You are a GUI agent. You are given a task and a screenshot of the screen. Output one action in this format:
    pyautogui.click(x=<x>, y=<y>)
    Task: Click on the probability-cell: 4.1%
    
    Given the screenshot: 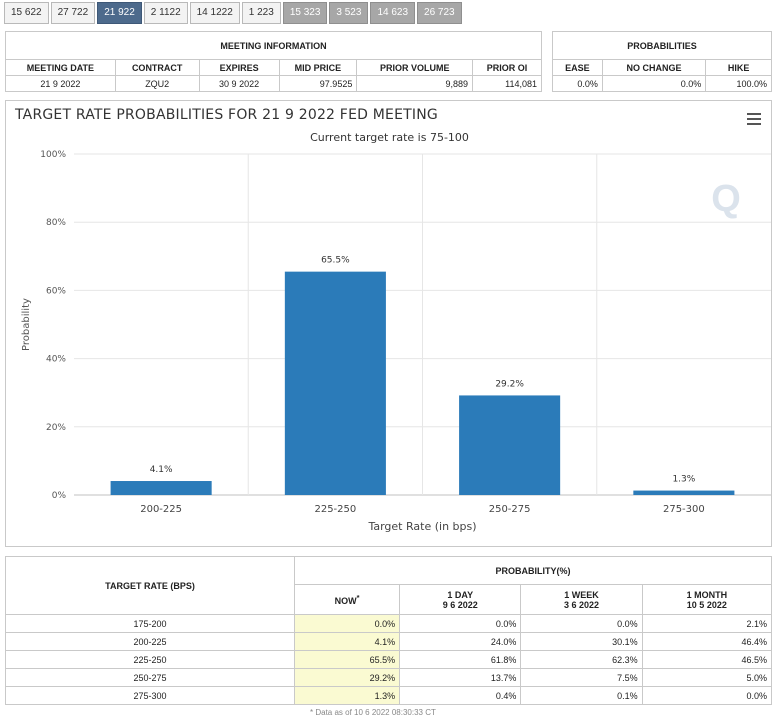 What is the action you would take?
    pyautogui.click(x=347, y=641)
    